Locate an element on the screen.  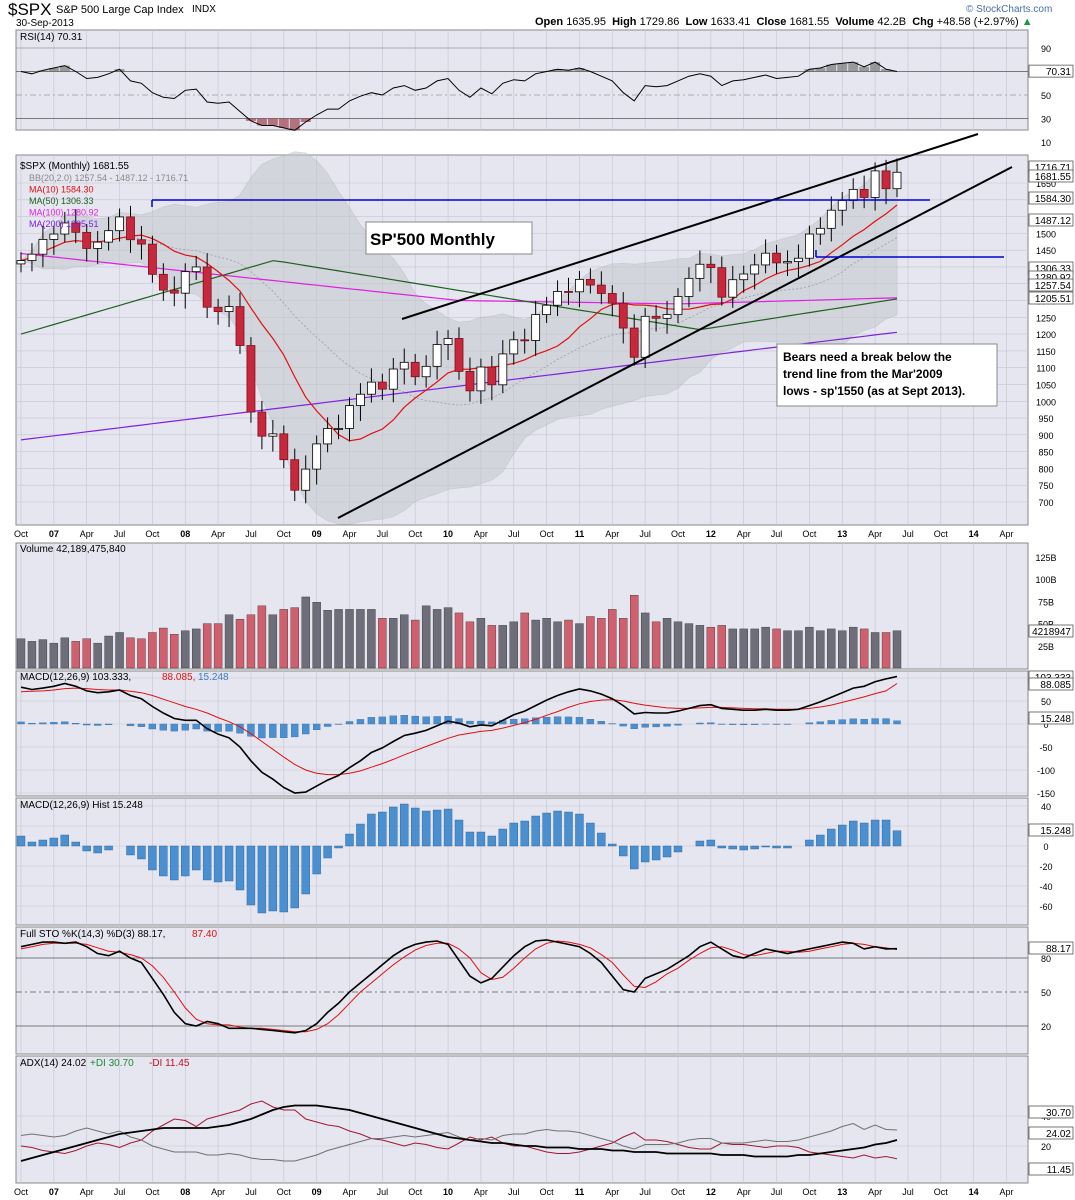
price-badge: 1257.54 is located at coordinates (1053, 286).